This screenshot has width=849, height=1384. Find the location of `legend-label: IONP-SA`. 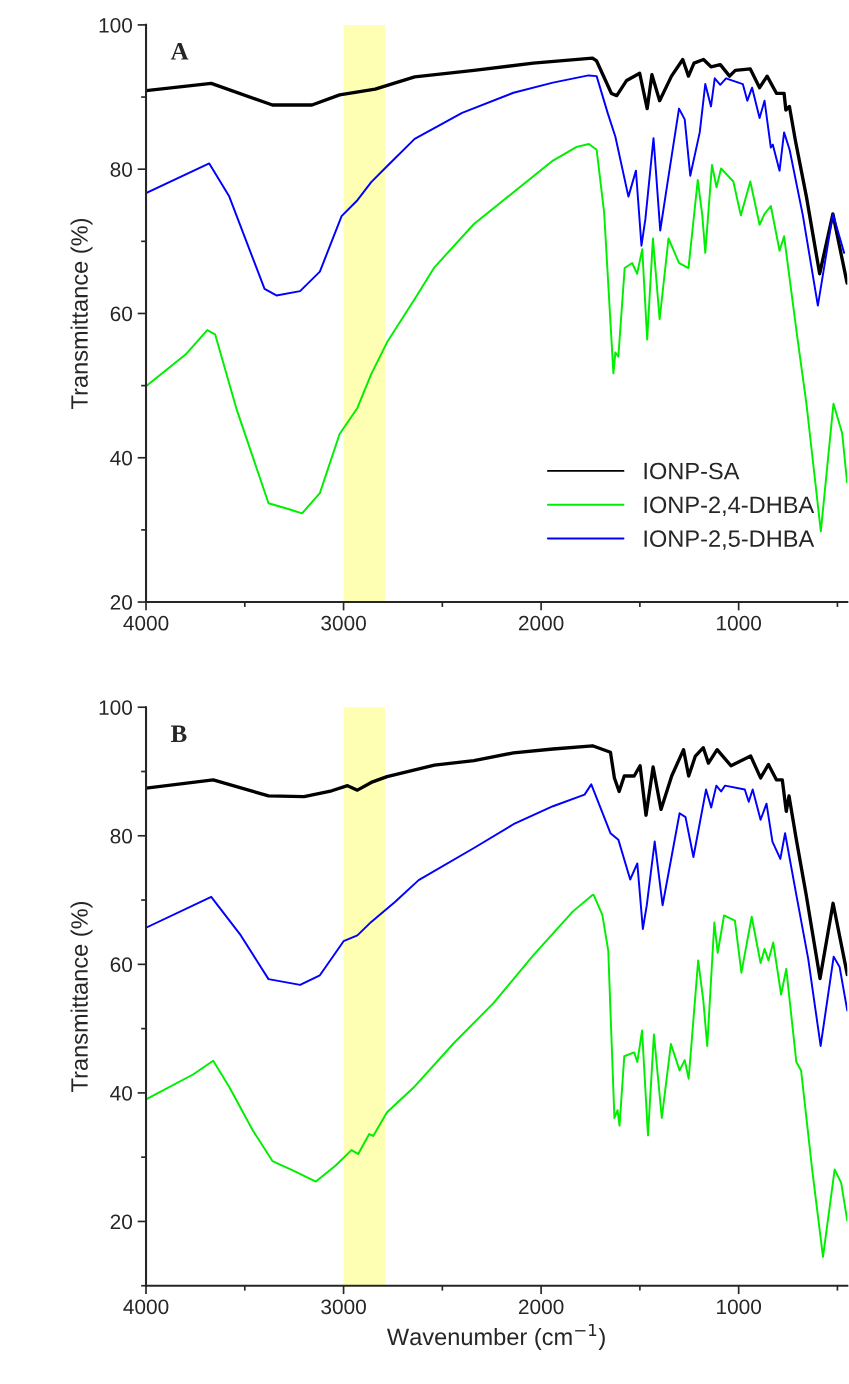

legend-label: IONP-SA is located at coordinates (692, 471).